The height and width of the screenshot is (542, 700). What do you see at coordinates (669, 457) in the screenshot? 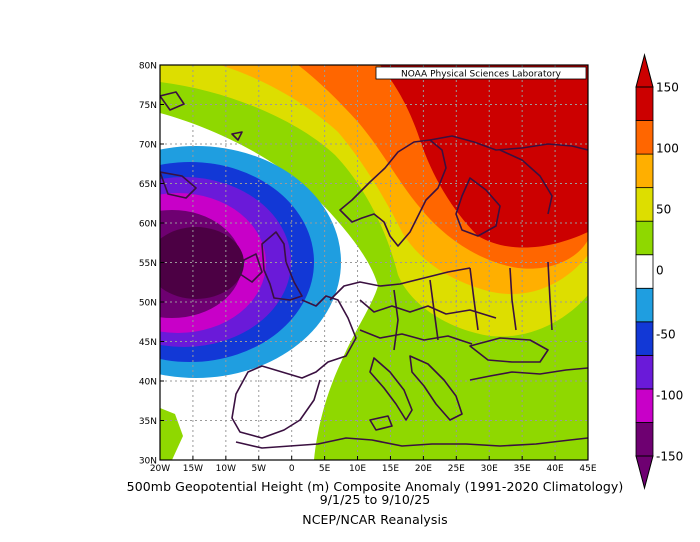
I see `colorbar-tick-label: -150` at bounding box center [669, 457].